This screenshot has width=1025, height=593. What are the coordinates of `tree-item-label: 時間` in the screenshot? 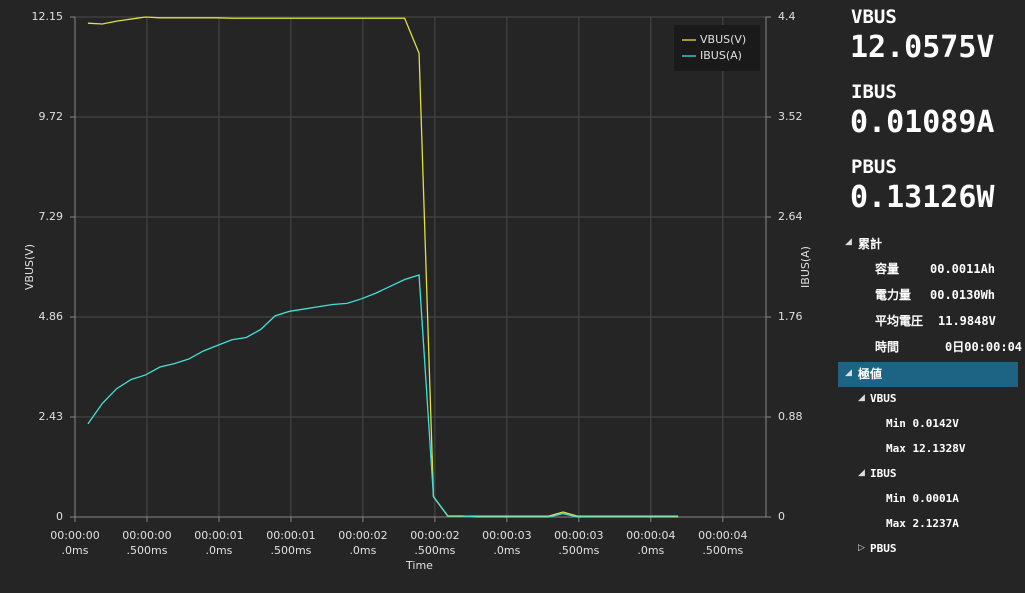 It's located at (887, 347).